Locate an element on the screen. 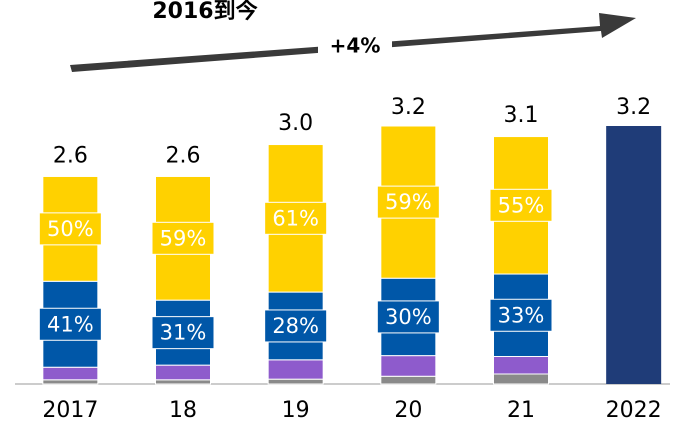  segment-label: 50% is located at coordinates (70, 229).